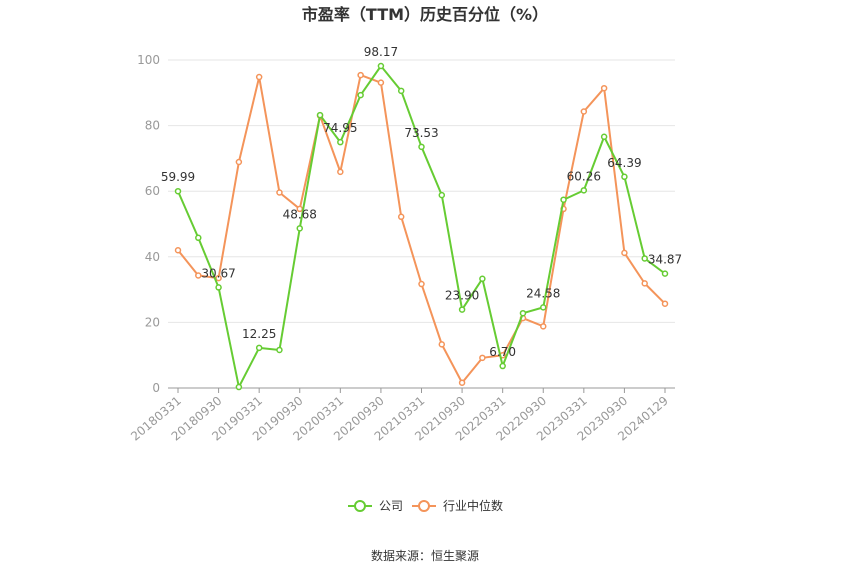  What do you see at coordinates (473, 505) in the screenshot?
I see `legend-label: 行业中位数` at bounding box center [473, 505].